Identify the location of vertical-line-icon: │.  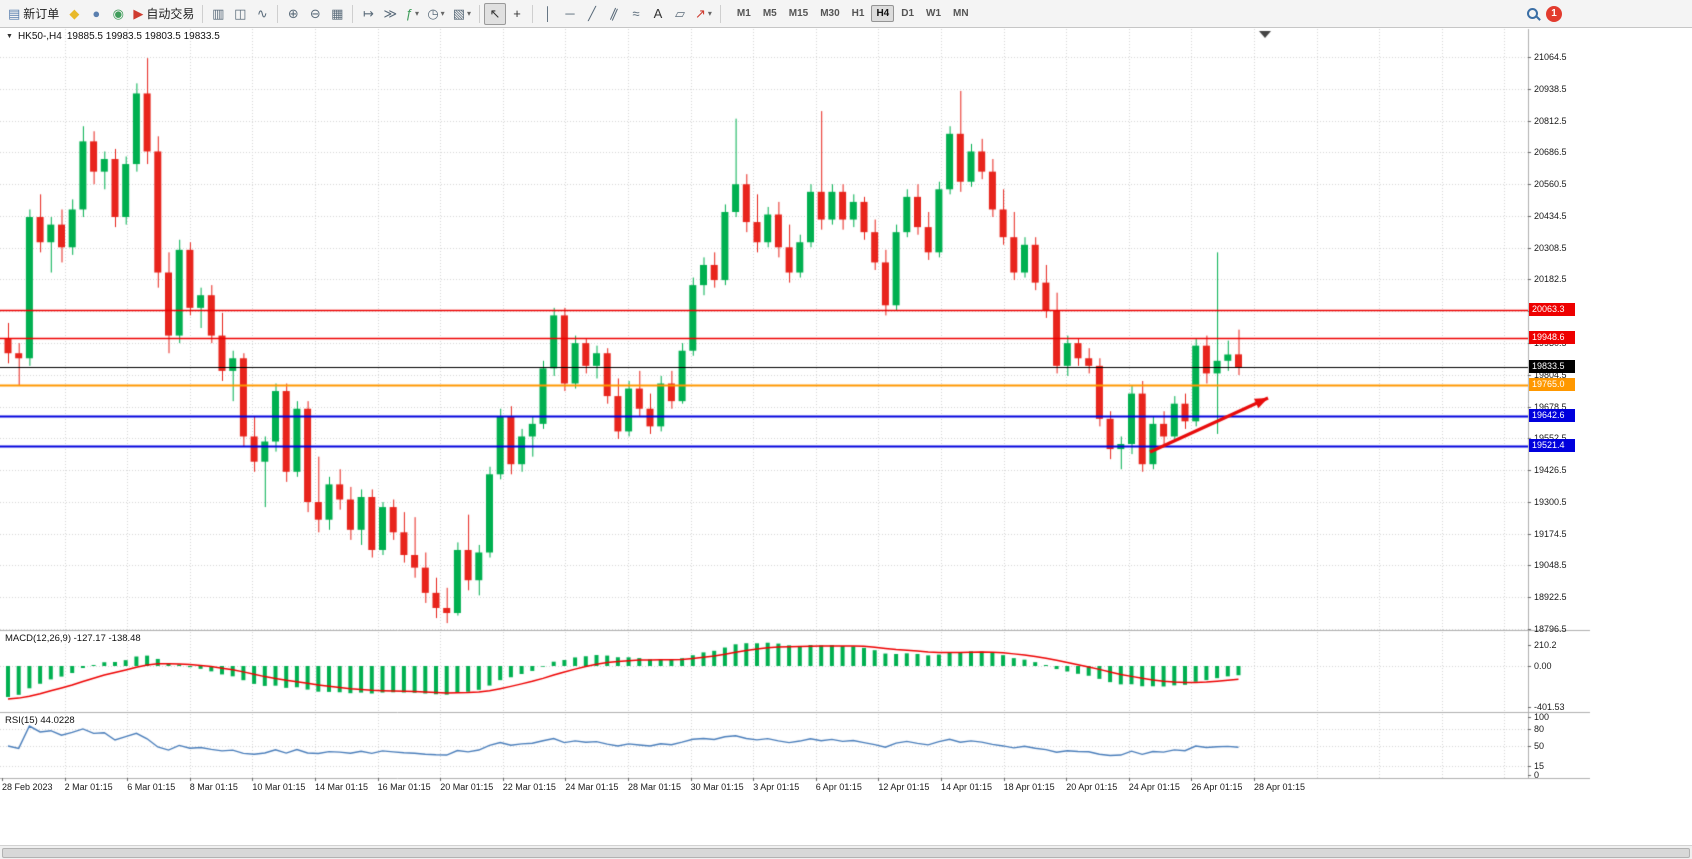
(548, 13).